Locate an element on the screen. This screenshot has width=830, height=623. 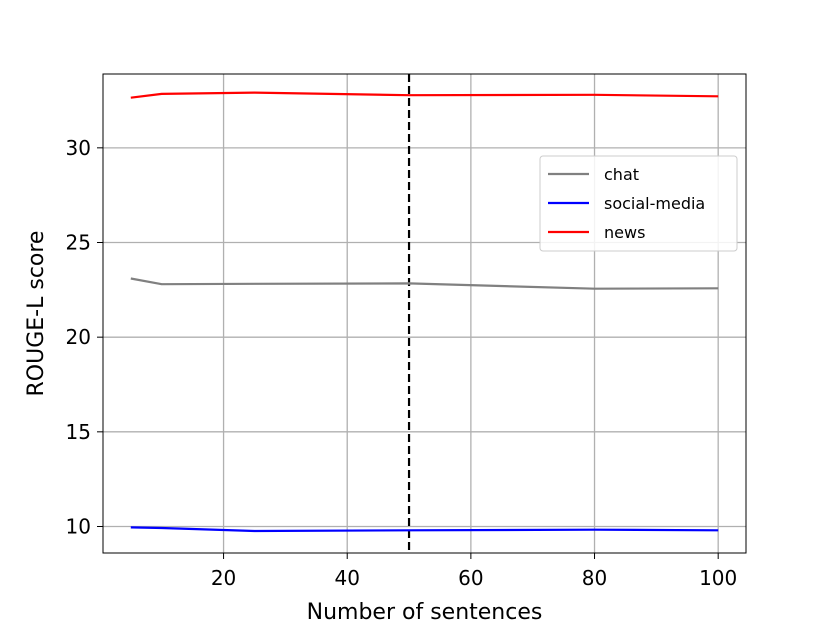
legend-label: chat is located at coordinates (621, 174).